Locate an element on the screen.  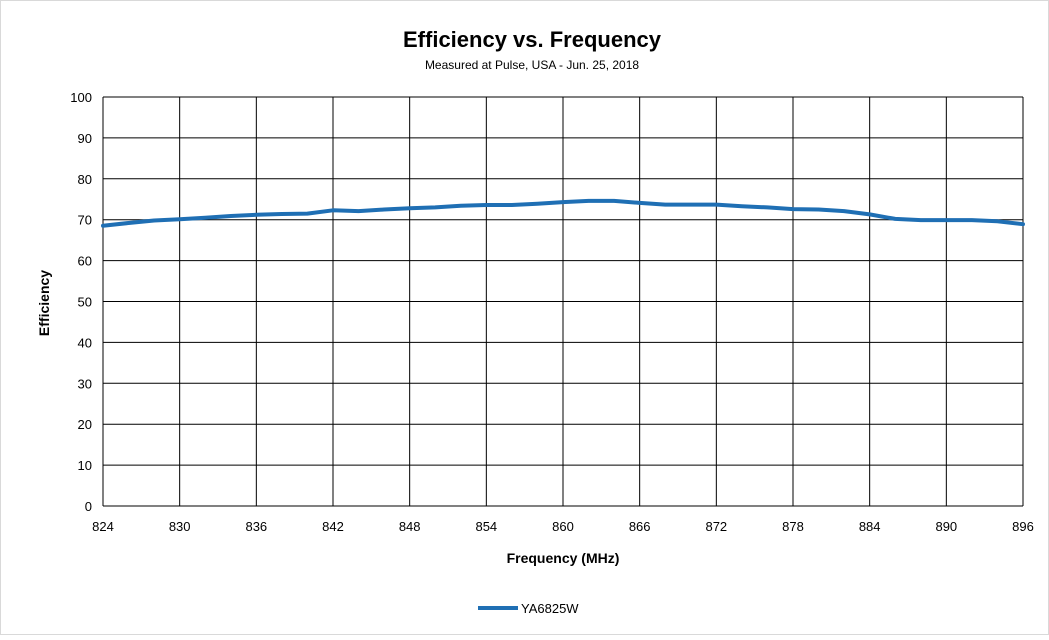
x-tick-label: 836 is located at coordinates (256, 526).